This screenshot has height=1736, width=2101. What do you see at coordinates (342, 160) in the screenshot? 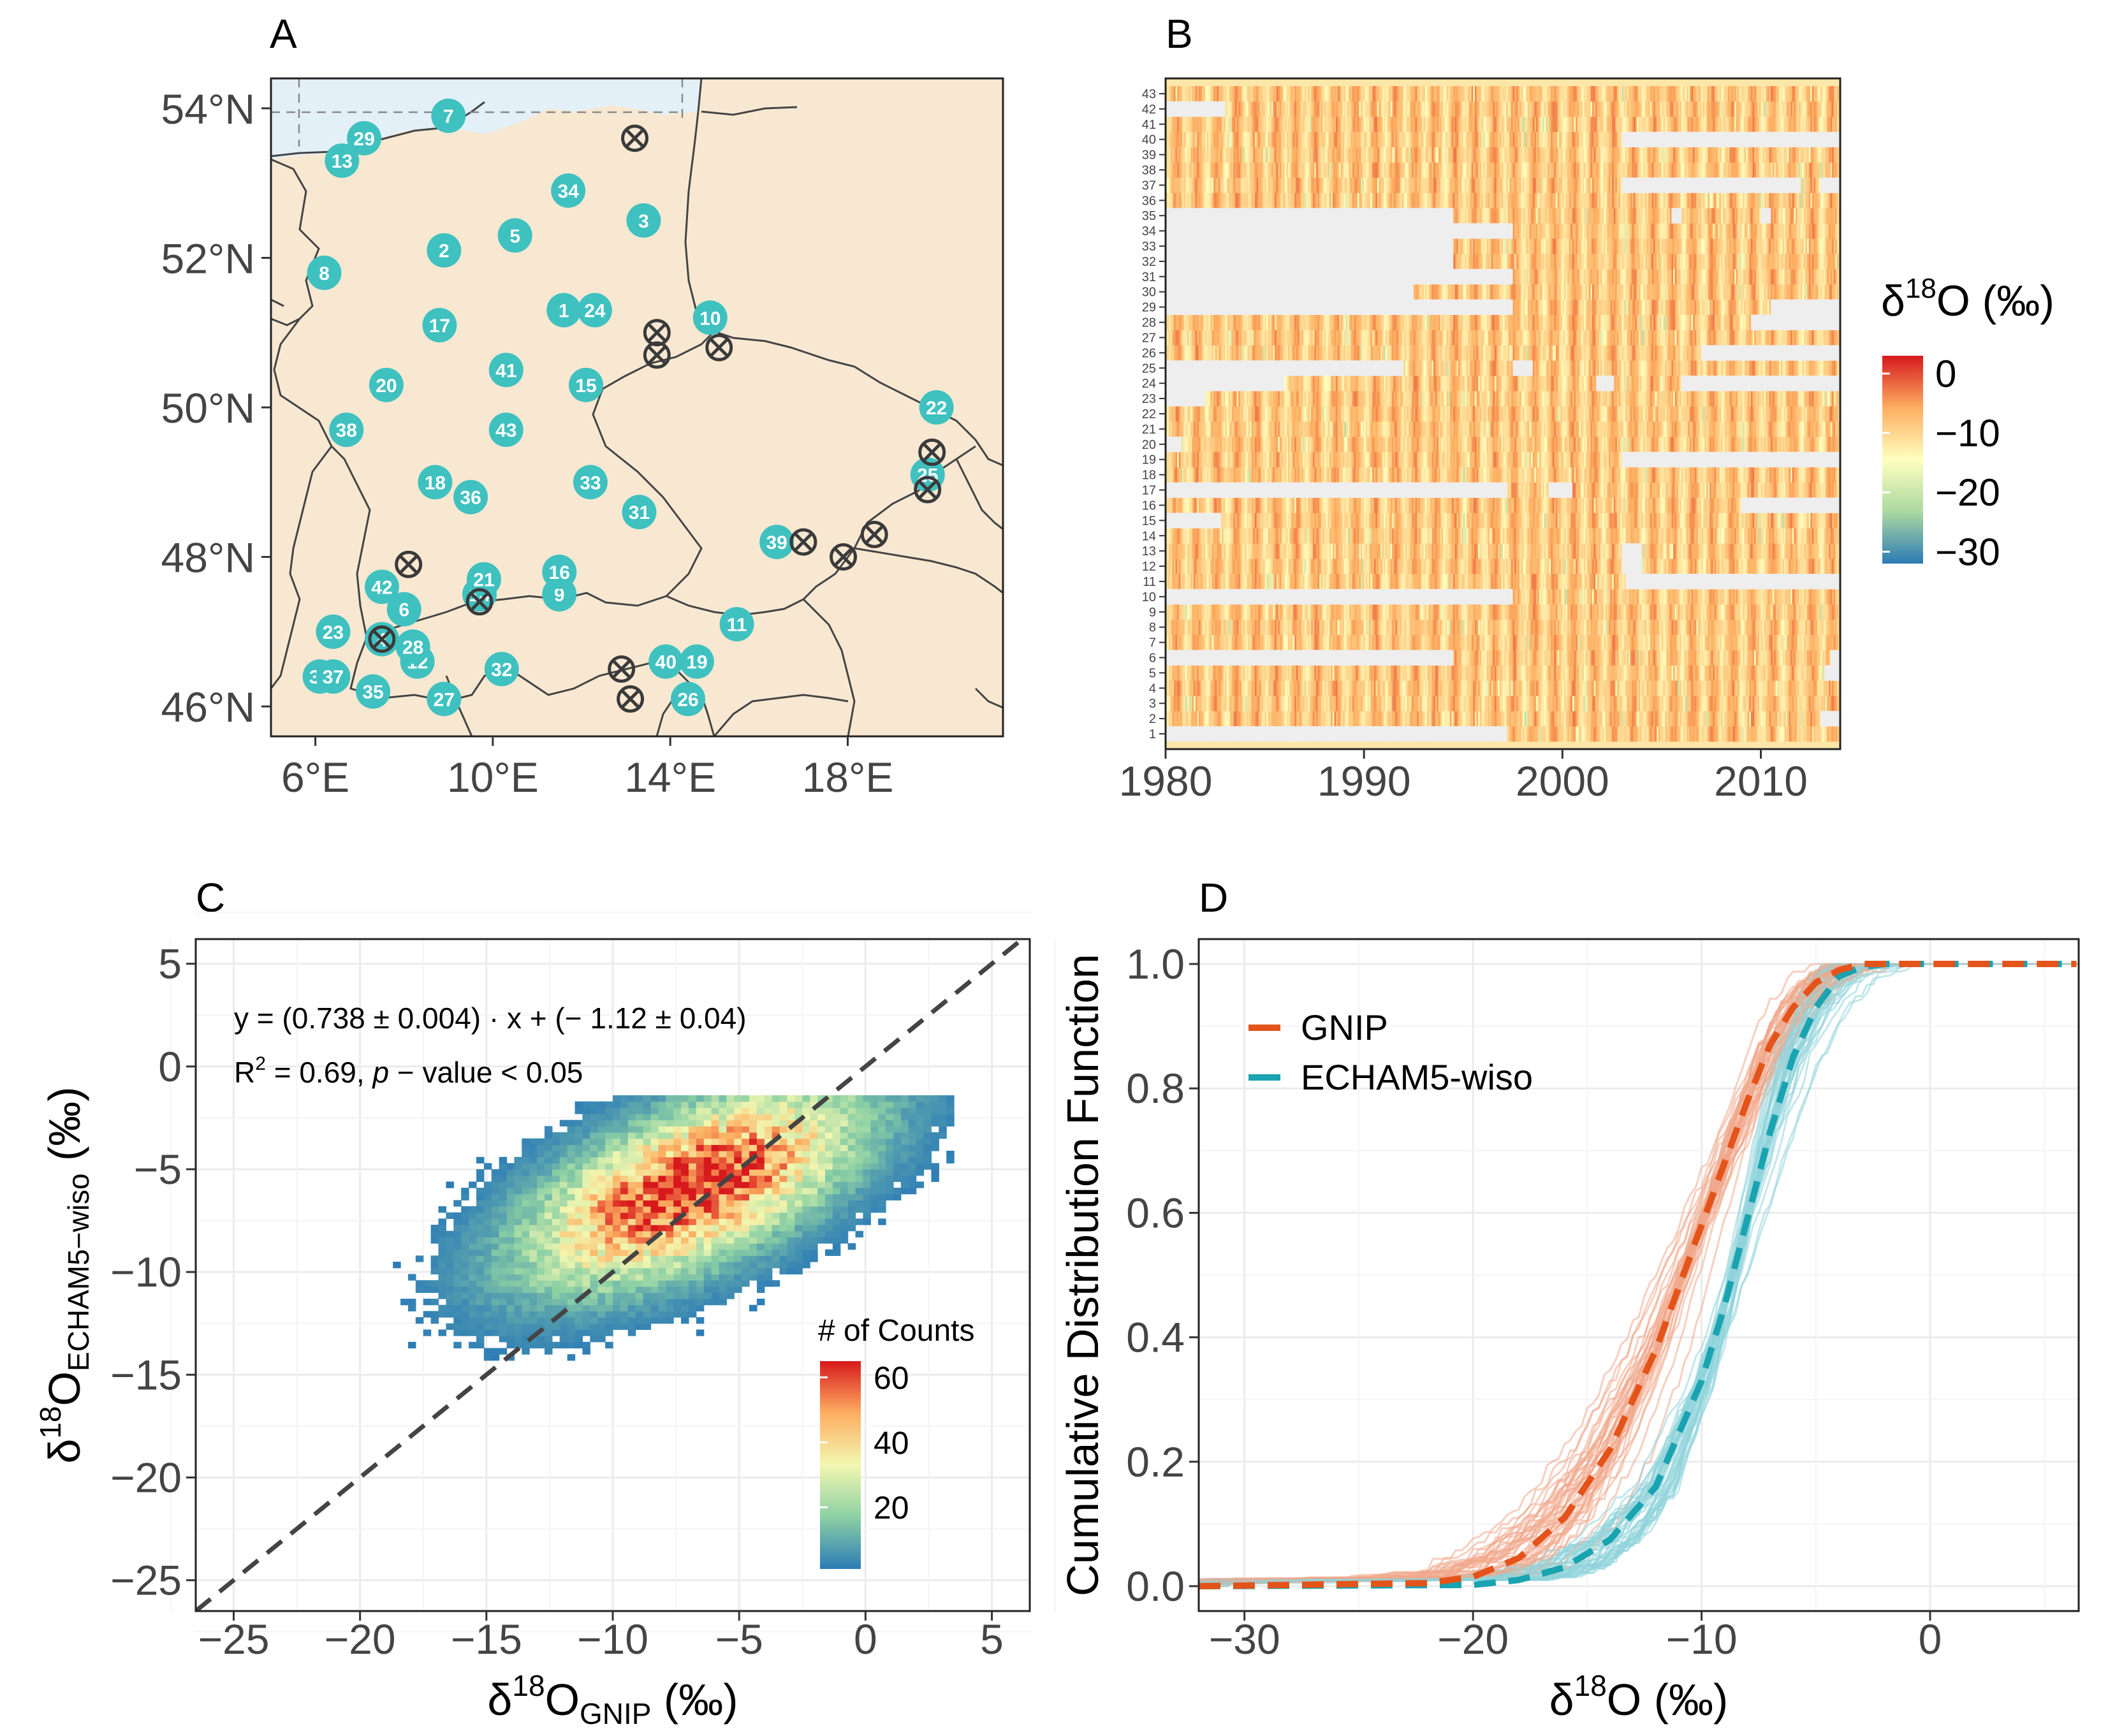
I see `station-marker: 13` at bounding box center [342, 160].